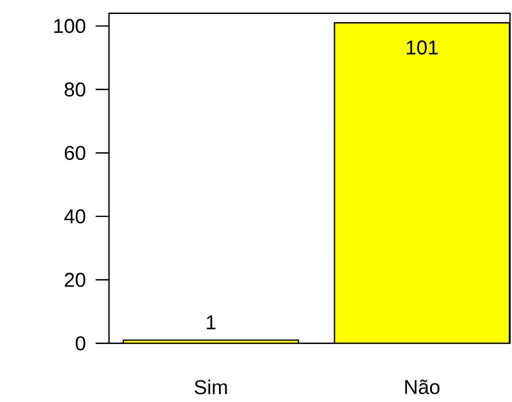 This screenshot has height=402, width=512. What do you see at coordinates (75, 89) in the screenshot?
I see `y-tick-label: 80` at bounding box center [75, 89].